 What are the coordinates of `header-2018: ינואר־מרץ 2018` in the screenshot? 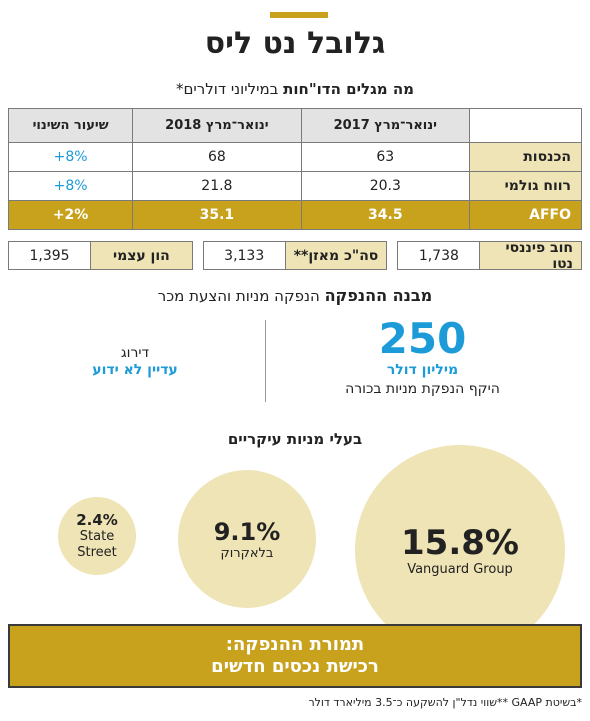 It's located at (217, 125).